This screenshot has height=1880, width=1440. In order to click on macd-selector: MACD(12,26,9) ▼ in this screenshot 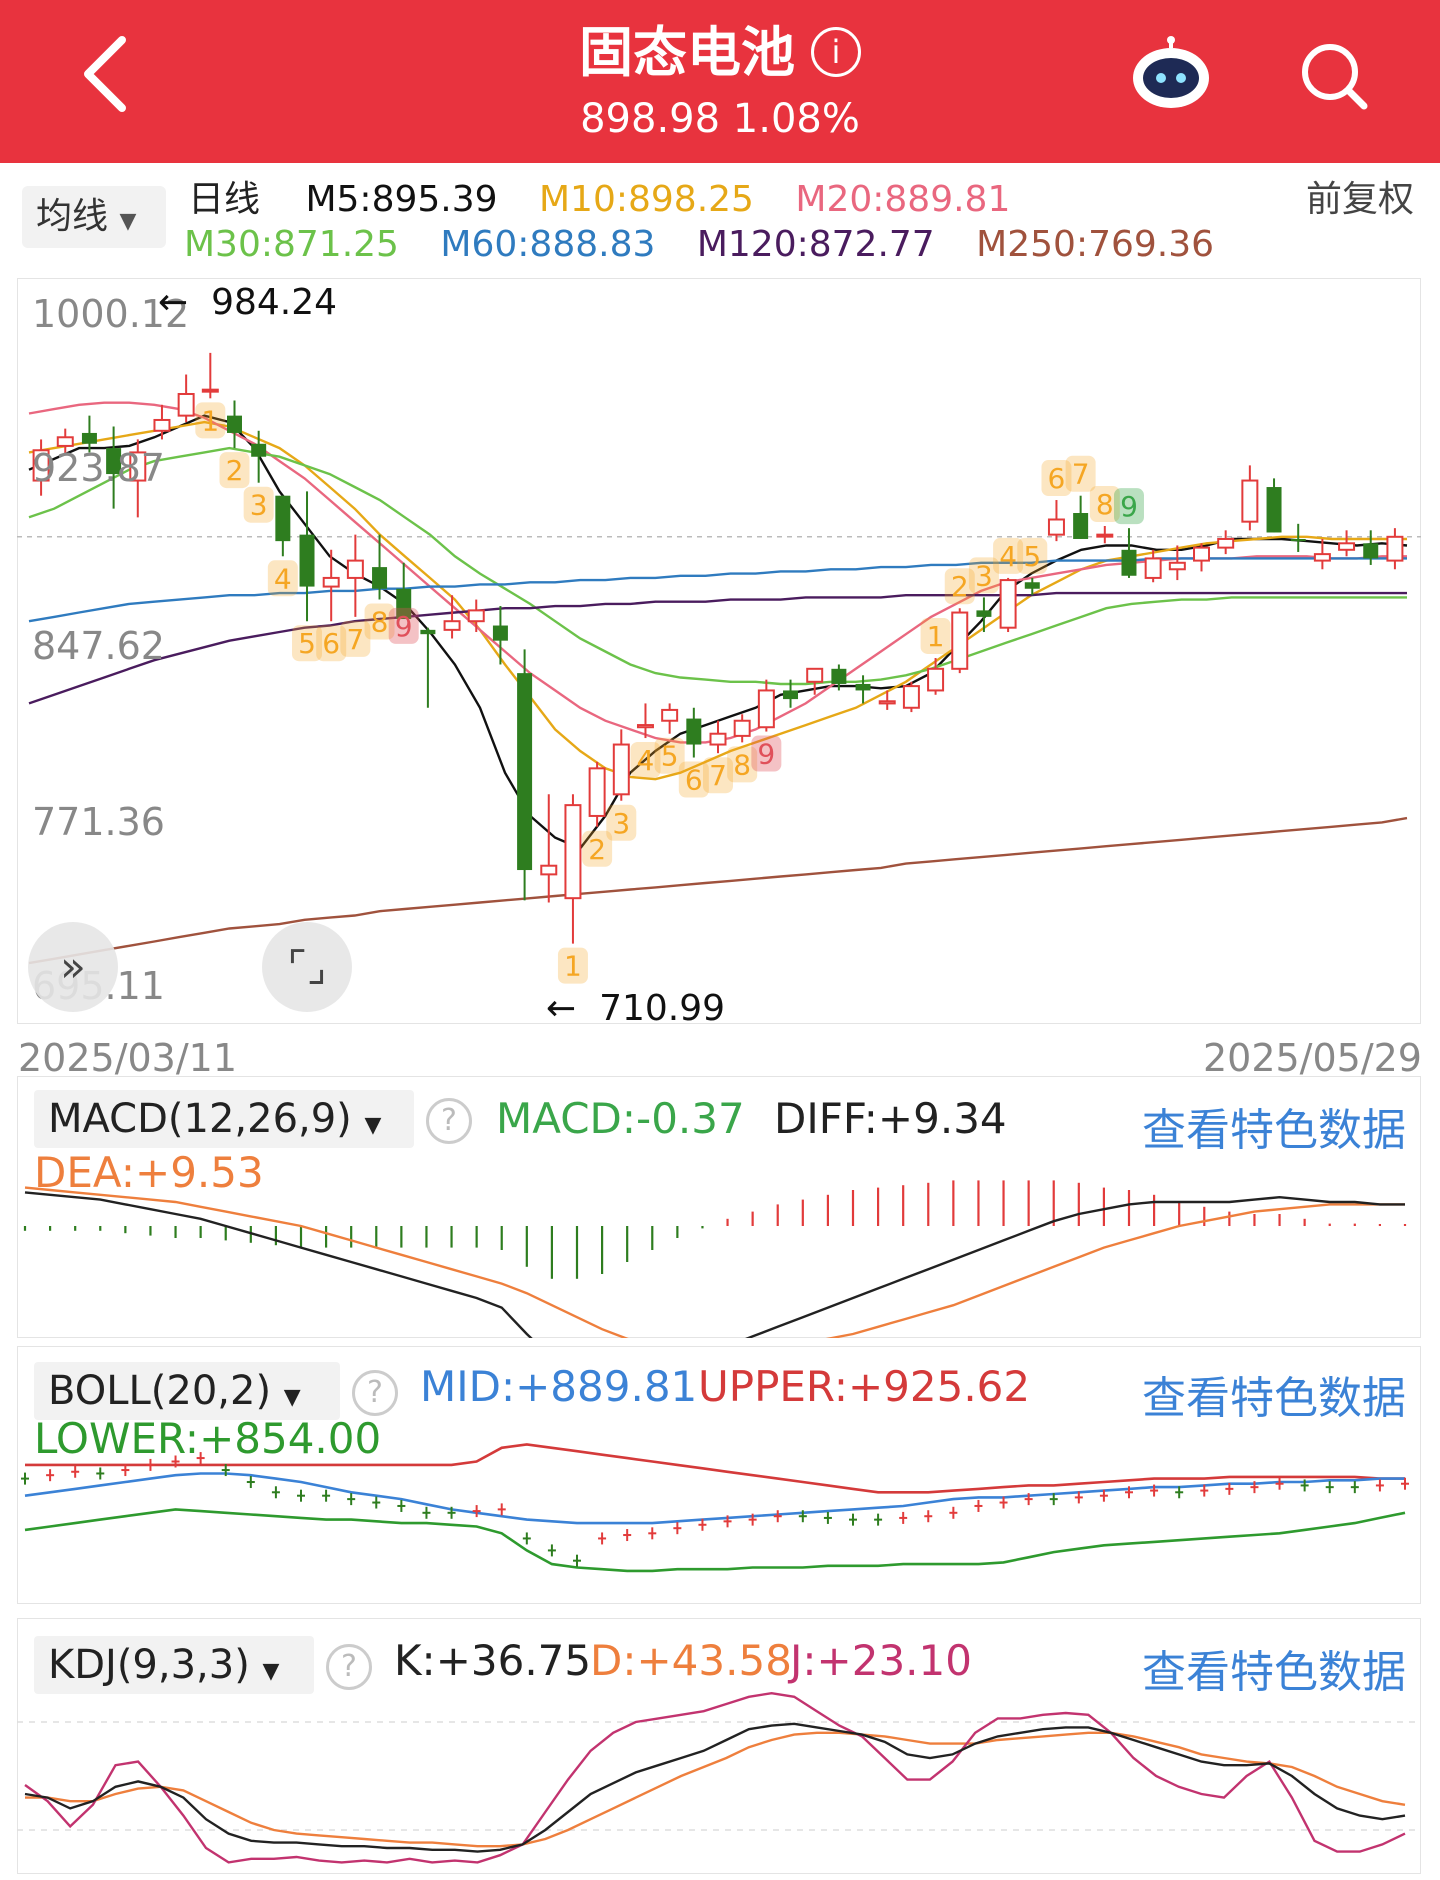, I will do `click(224, 1119)`.